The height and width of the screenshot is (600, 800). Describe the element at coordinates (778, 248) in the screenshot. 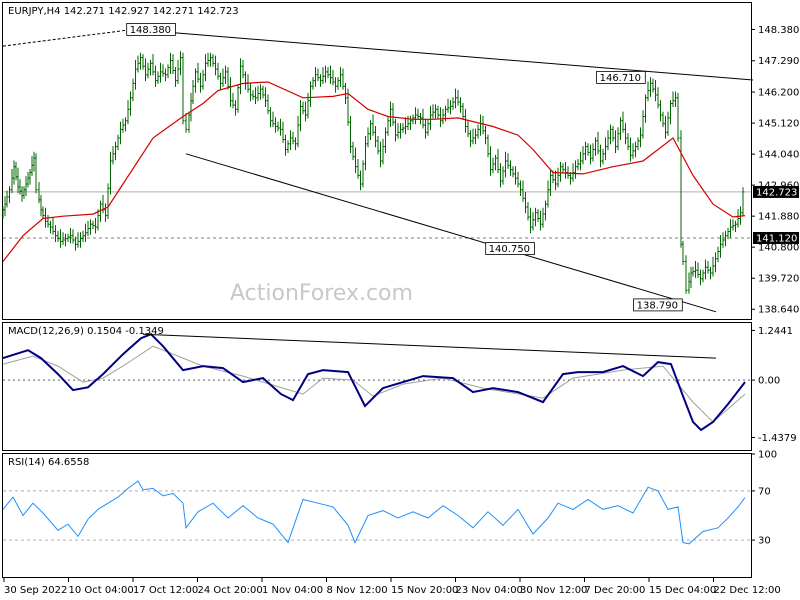

I see `price-ytick-label: 140.800` at that location.